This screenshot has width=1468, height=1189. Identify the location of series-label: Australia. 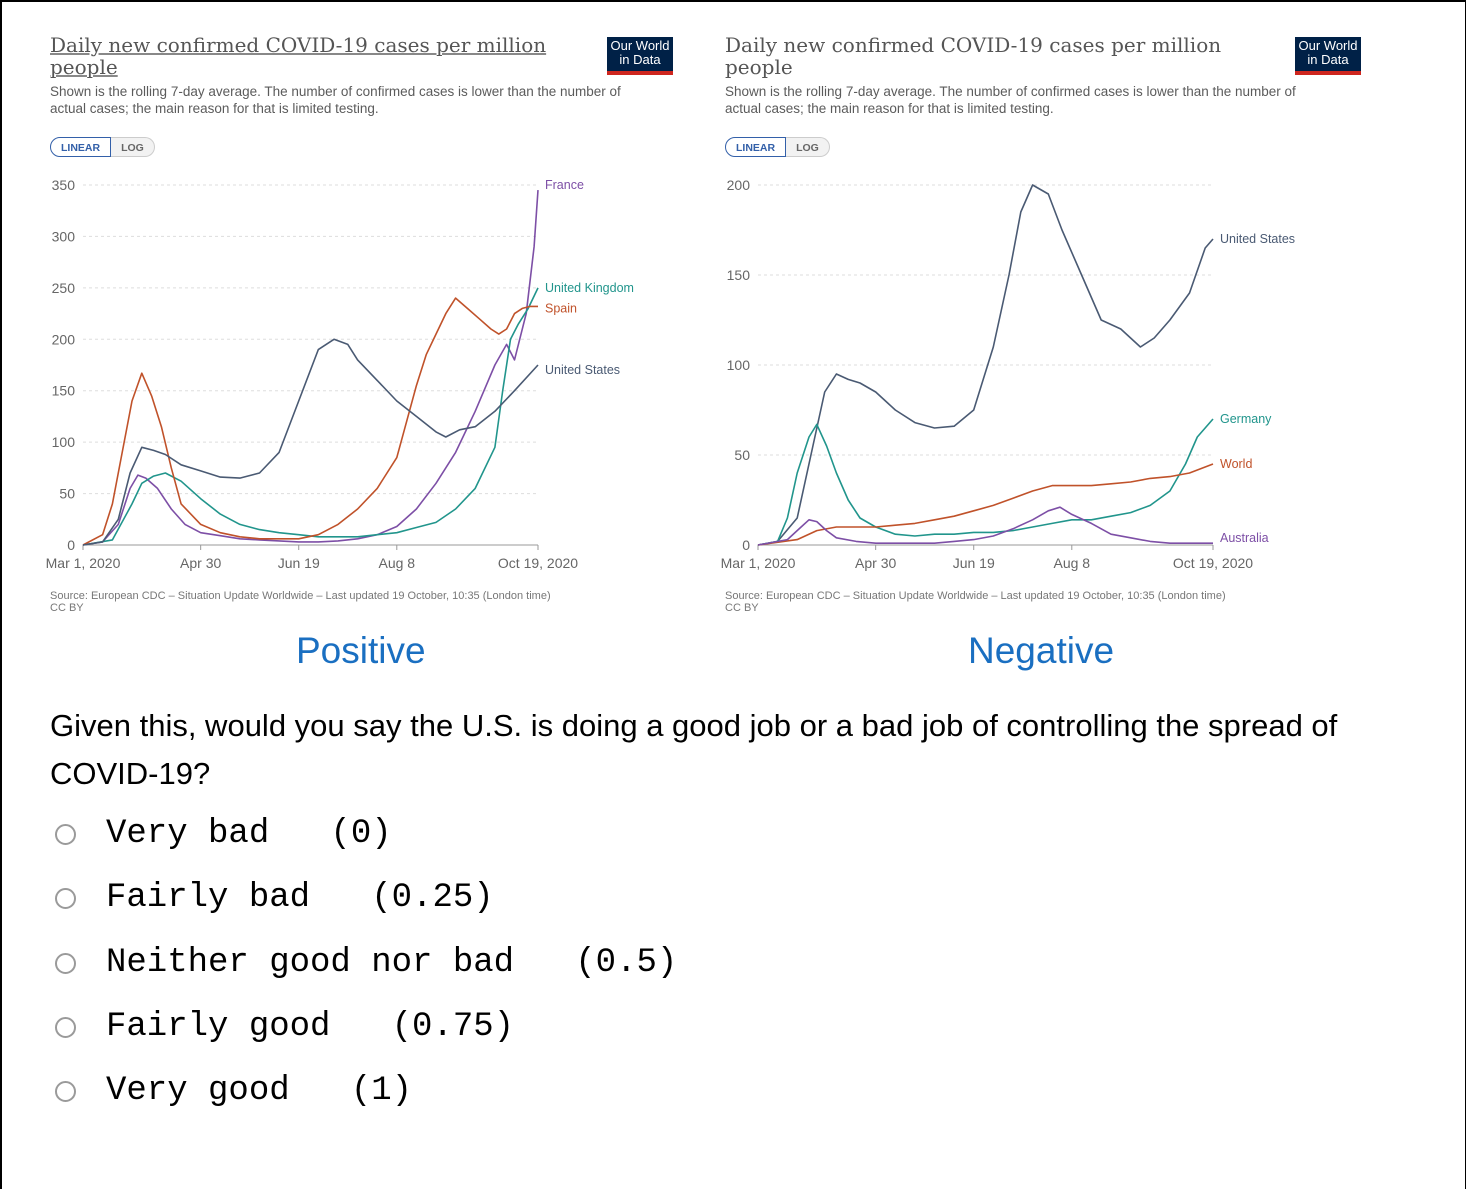
(1244, 538).